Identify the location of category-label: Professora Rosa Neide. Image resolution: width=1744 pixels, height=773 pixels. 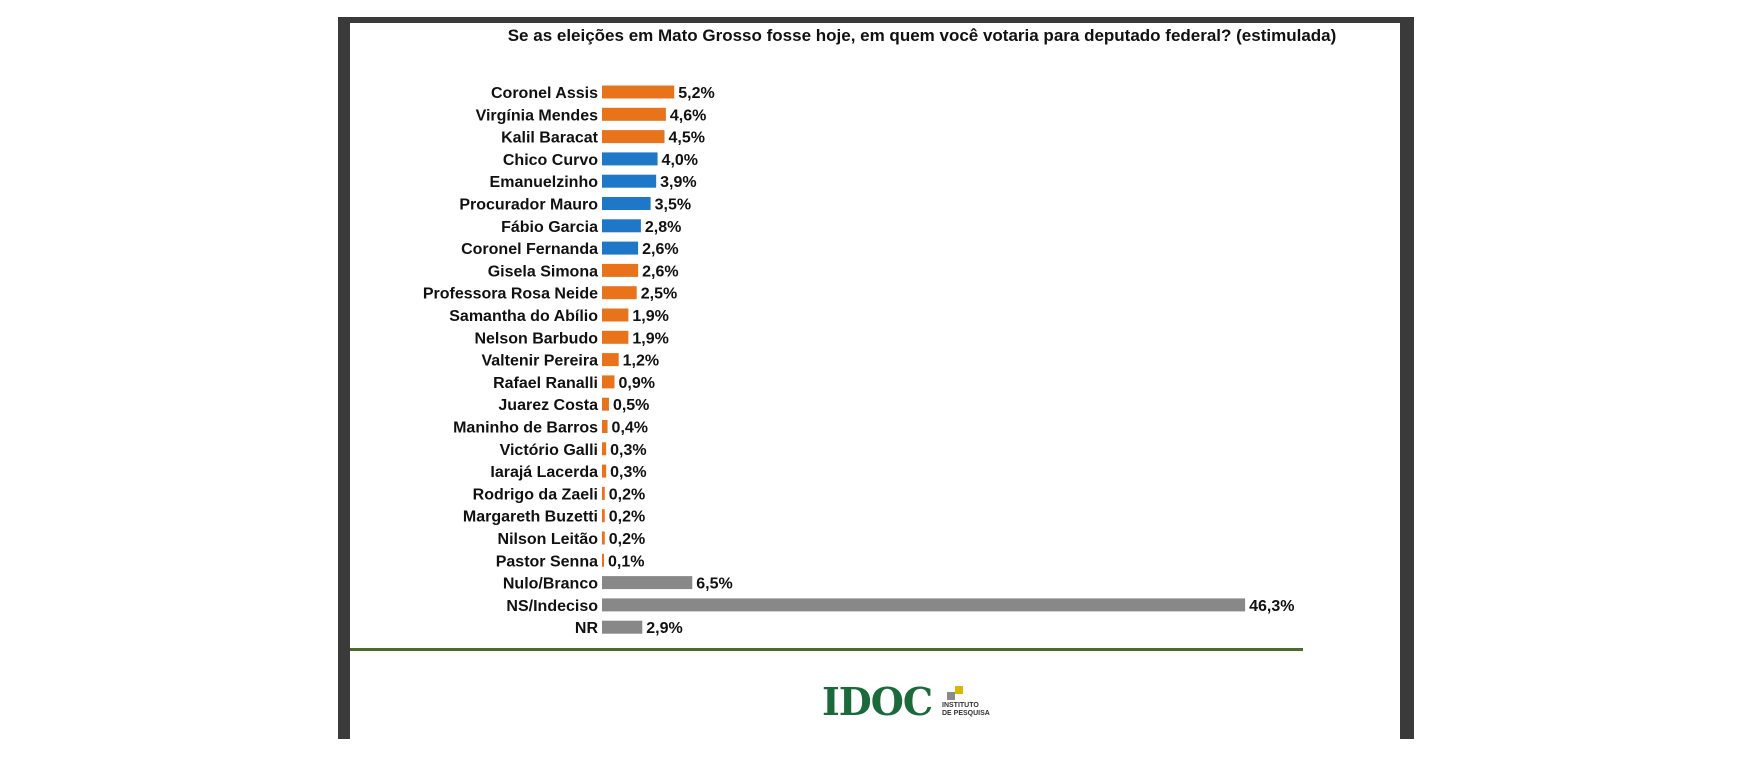
(510, 294).